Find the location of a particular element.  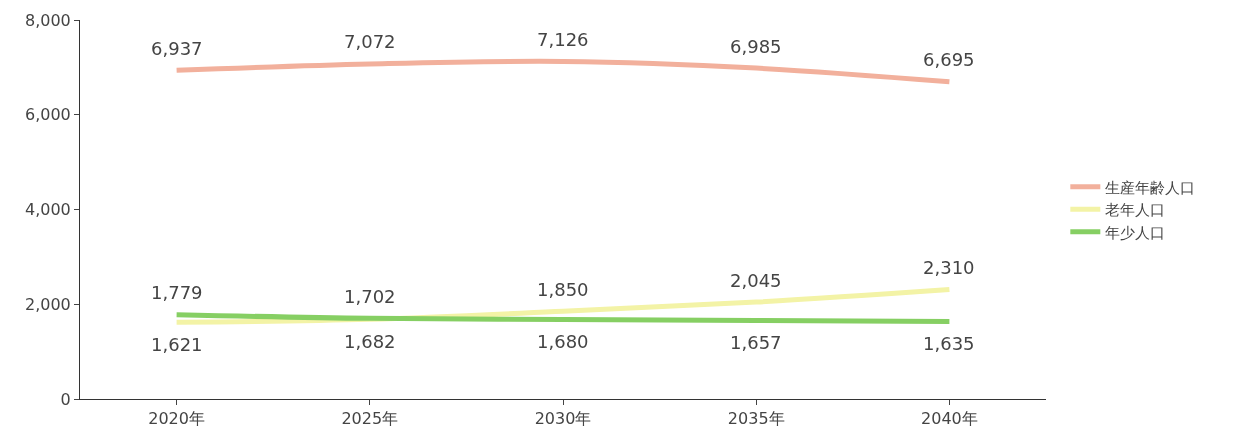

legend-label: 年少人口 is located at coordinates (1135, 232).